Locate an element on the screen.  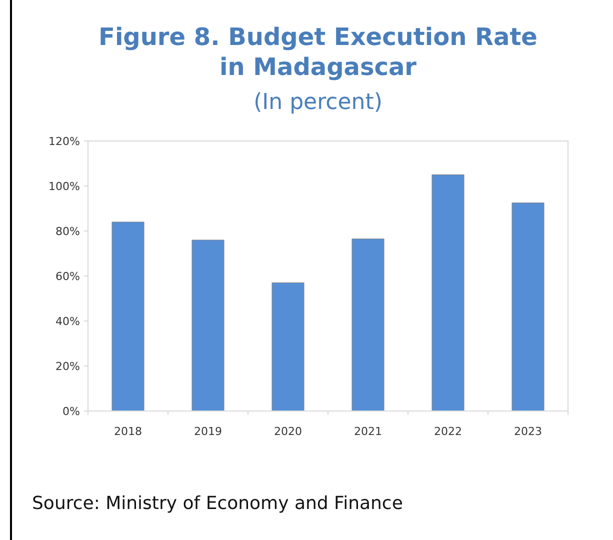
x-tick-label: 2019 is located at coordinates (208, 431).